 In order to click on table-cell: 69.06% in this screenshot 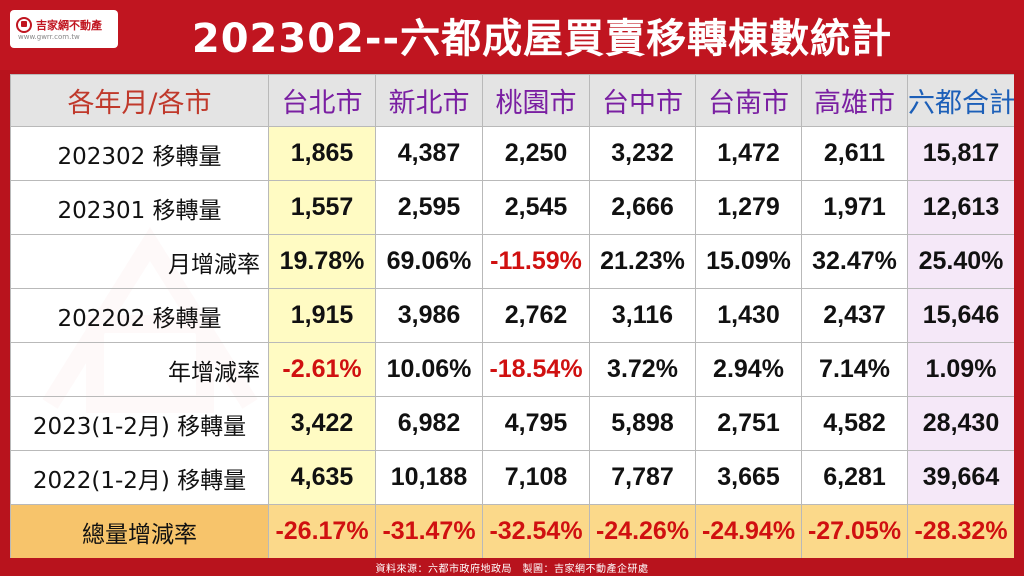, I will do `click(429, 261)`.